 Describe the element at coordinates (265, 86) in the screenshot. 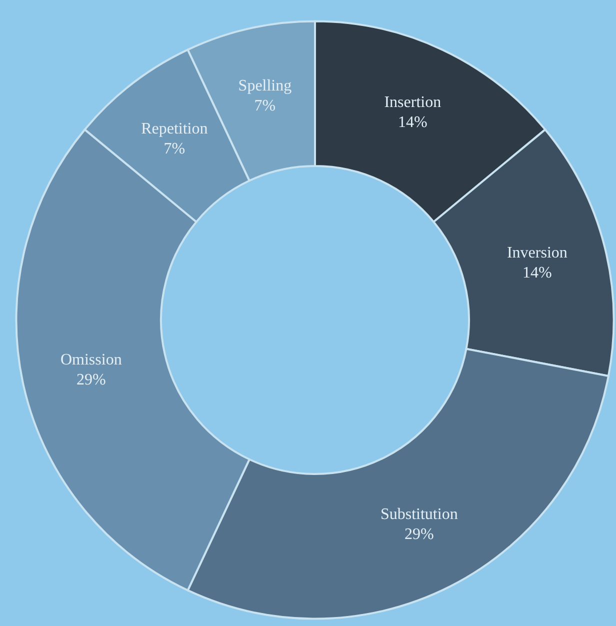

I see `slice-label: Spelling` at that location.